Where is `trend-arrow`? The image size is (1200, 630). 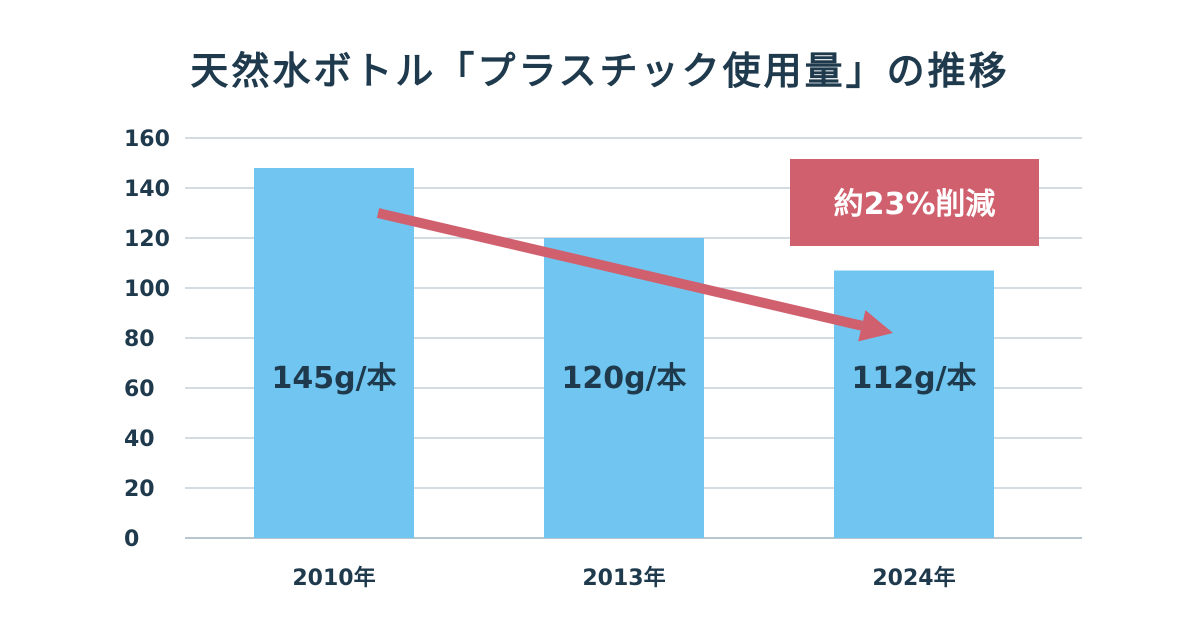
trend-arrow is located at coordinates (634, 275).